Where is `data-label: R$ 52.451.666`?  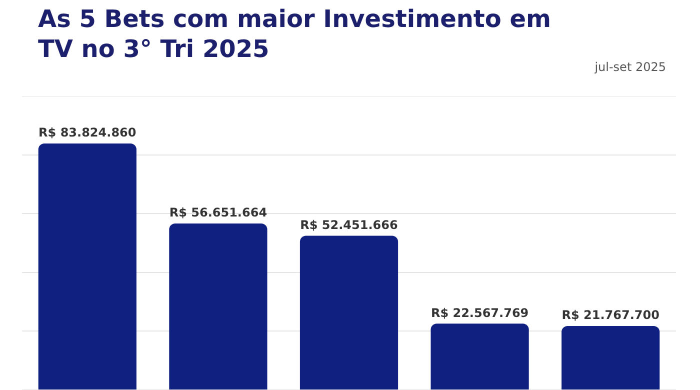 data-label: R$ 52.451.666 is located at coordinates (349, 225).